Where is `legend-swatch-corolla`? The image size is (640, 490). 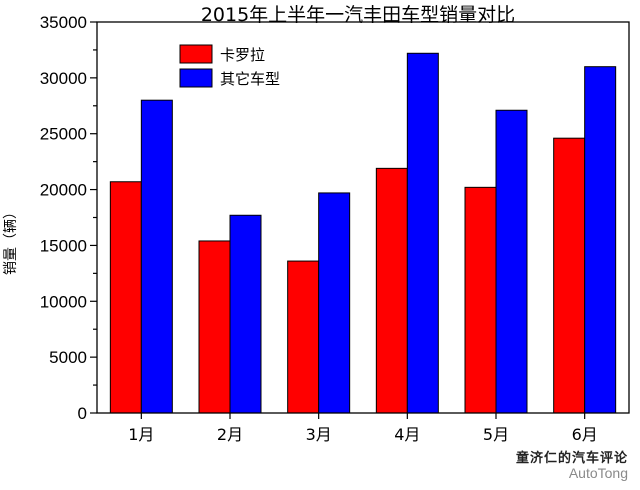 legend-swatch-corolla is located at coordinates (196, 54).